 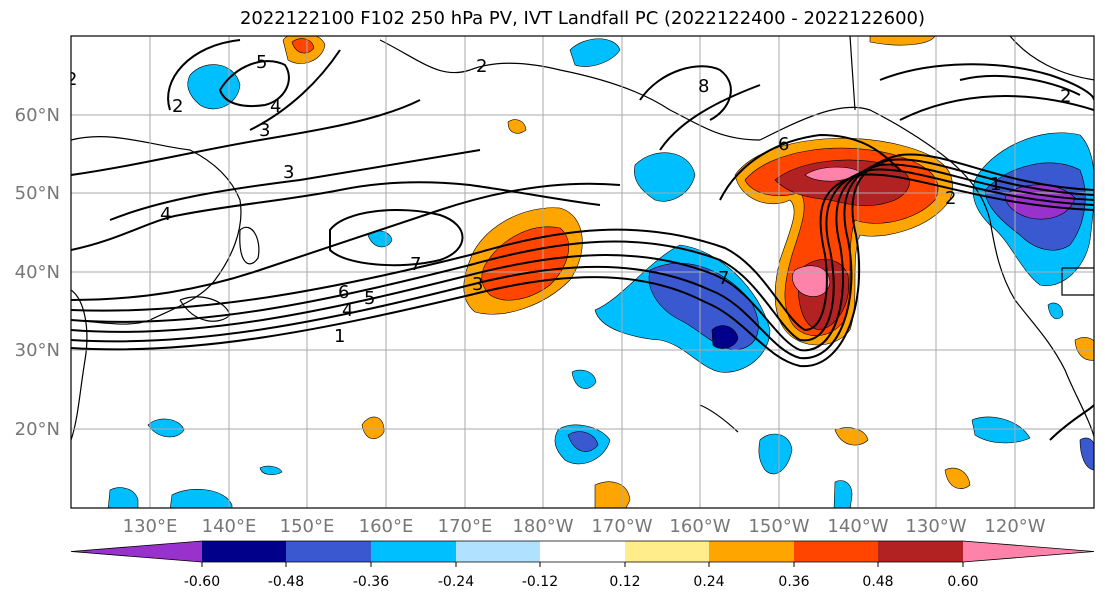 What do you see at coordinates (1014, 526) in the screenshot?
I see `lon-label: 120°W` at bounding box center [1014, 526].